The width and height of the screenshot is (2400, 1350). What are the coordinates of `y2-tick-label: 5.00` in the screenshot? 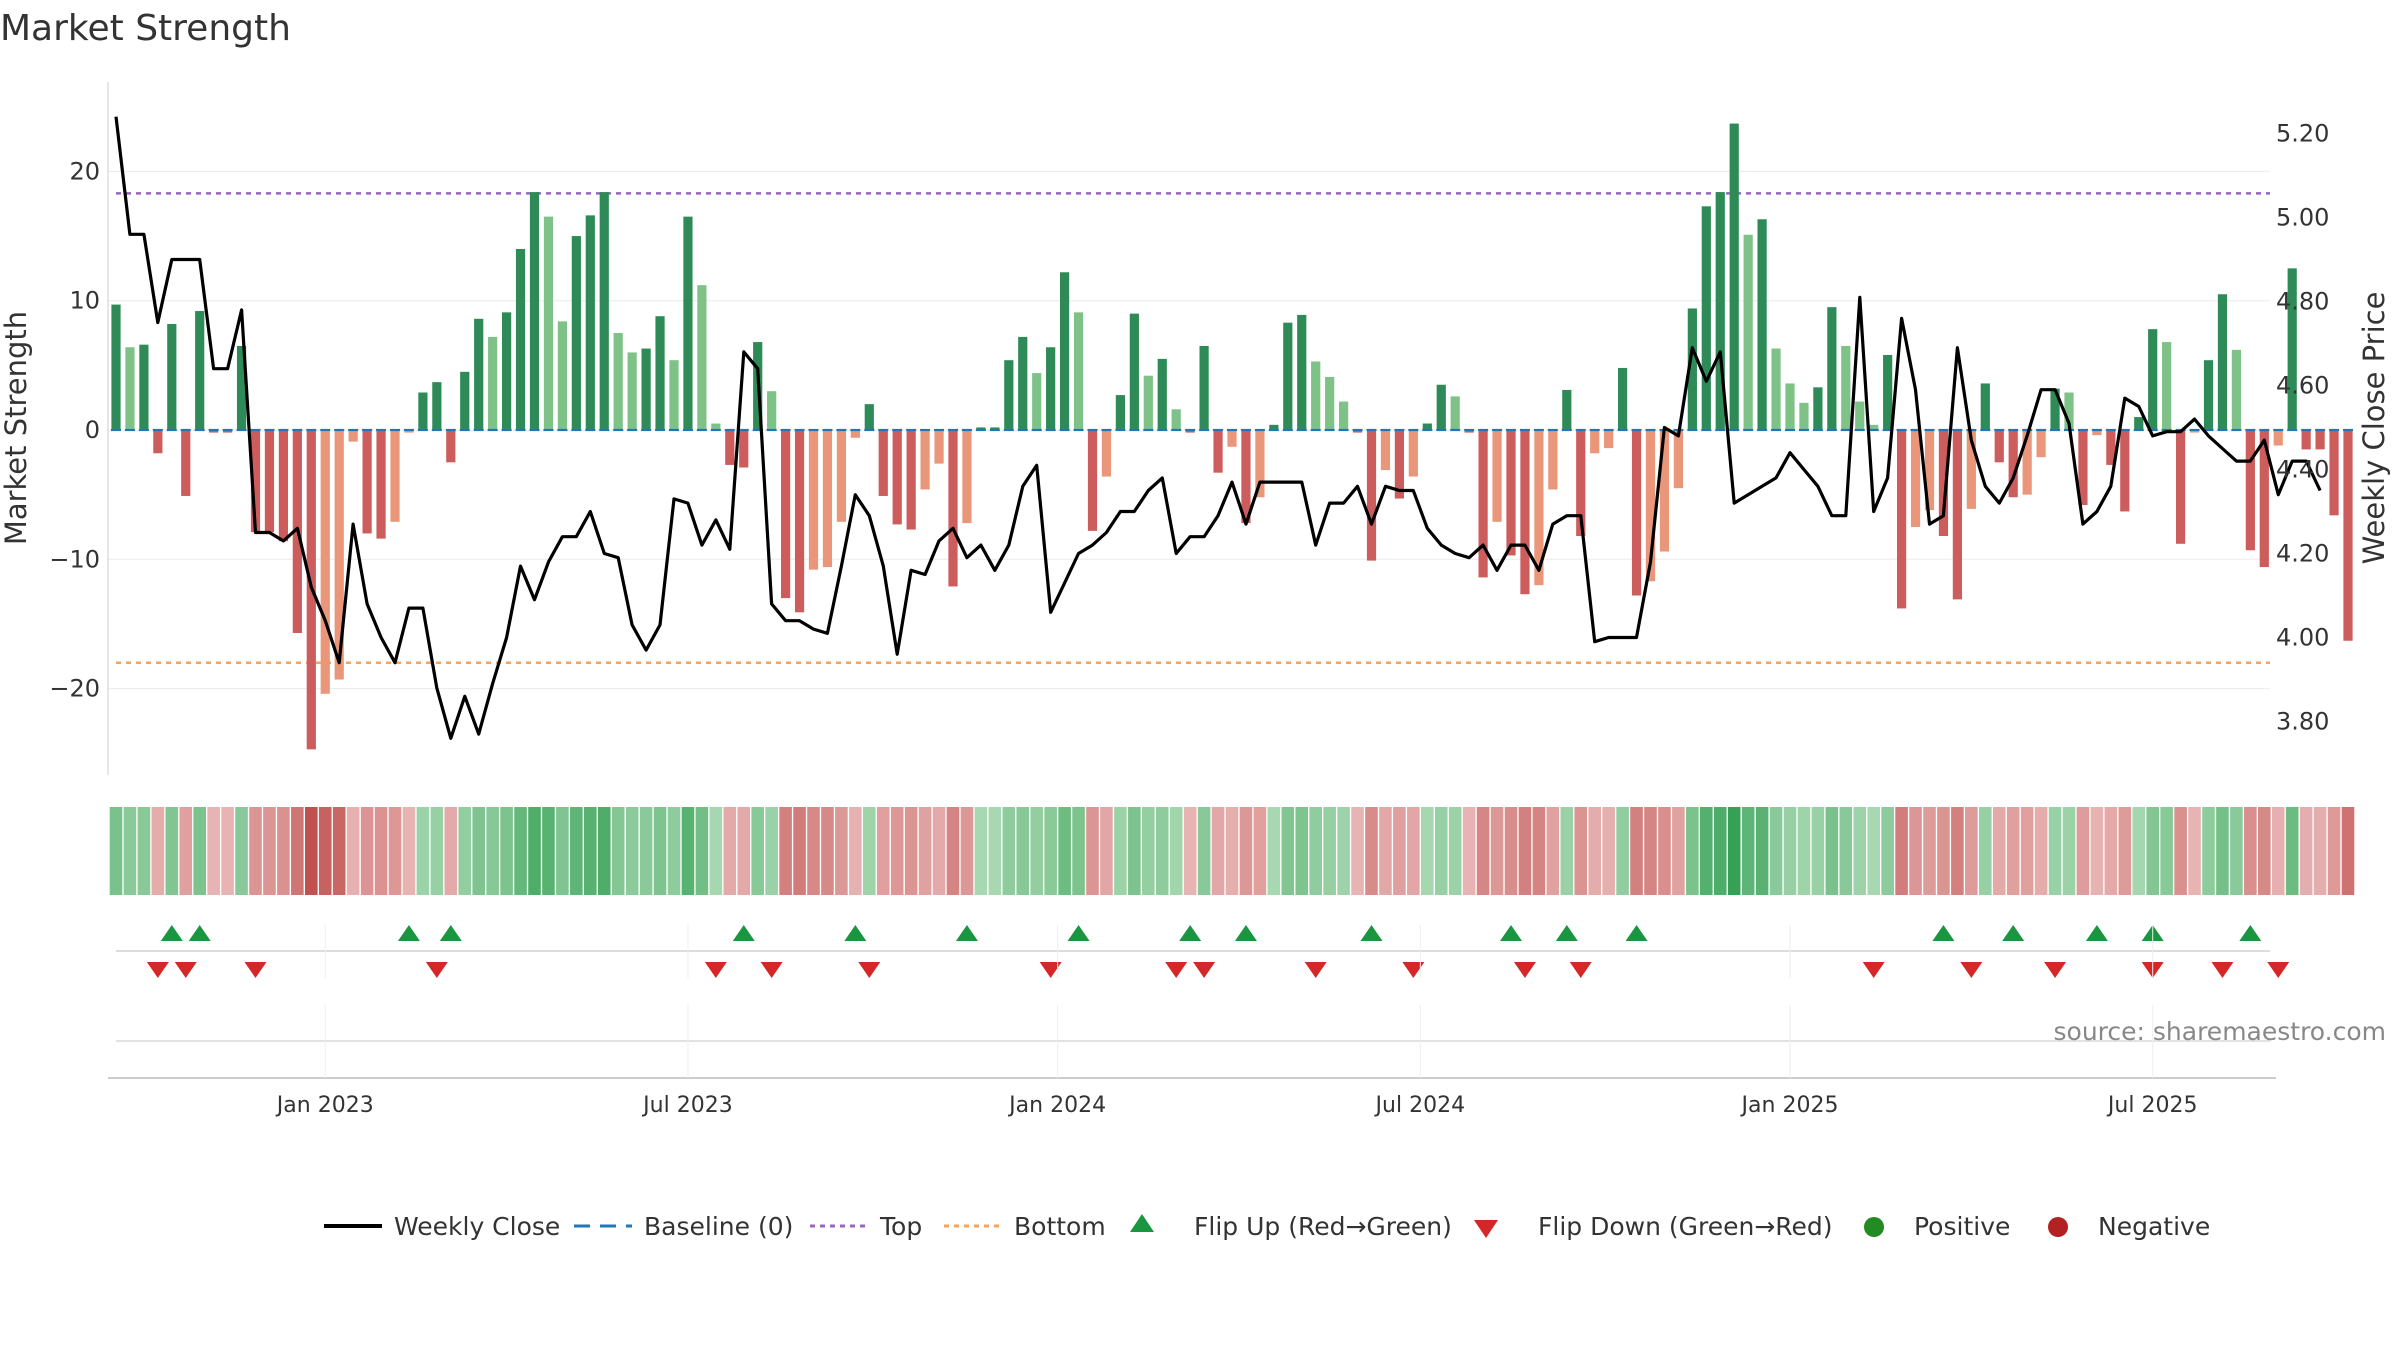 It's located at (2302, 218).